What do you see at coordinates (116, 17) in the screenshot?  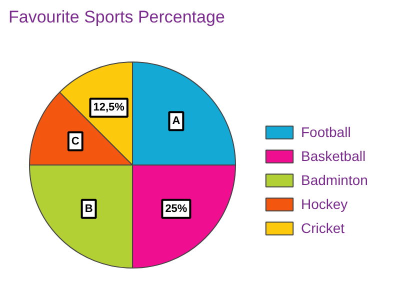 I see `chart-title: Favourite Sports Percentage` at bounding box center [116, 17].